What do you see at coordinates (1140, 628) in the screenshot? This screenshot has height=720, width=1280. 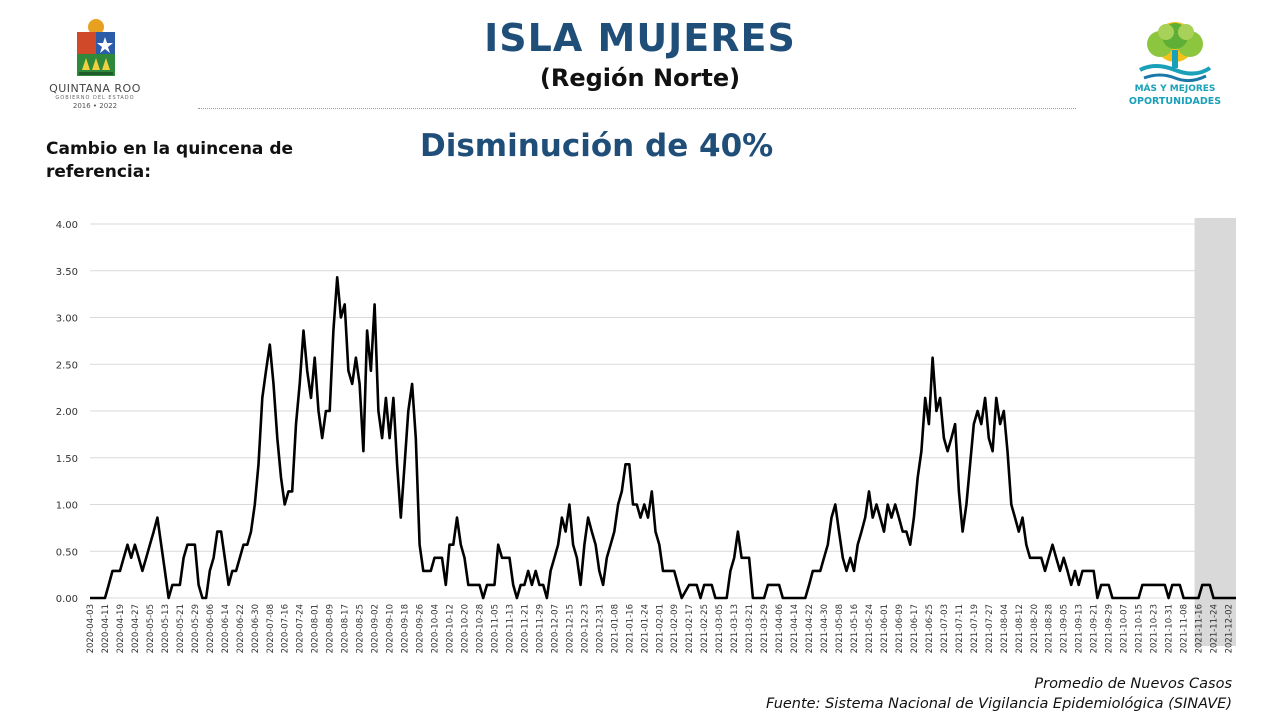 I see `x-tick-label: 2021-10-15` at bounding box center [1140, 628].